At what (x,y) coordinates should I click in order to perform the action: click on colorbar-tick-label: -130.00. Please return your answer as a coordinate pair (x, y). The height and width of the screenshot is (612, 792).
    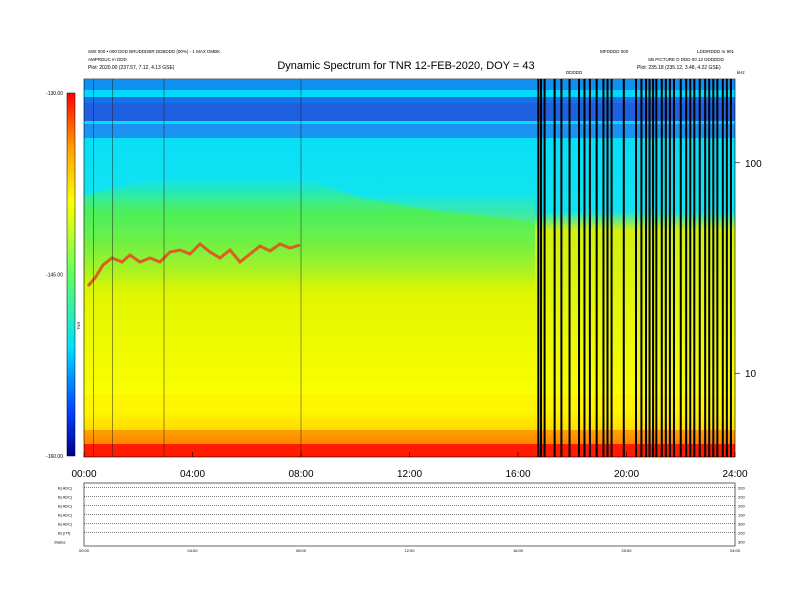
    Looking at the image, I should click on (54, 94).